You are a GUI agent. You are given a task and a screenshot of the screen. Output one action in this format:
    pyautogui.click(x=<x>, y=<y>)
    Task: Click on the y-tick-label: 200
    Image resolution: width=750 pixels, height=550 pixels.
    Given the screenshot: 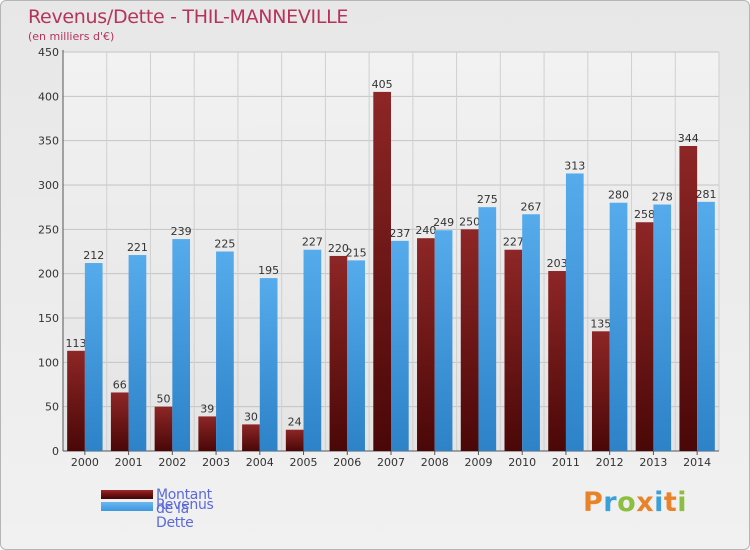 What is the action you would take?
    pyautogui.click(x=48, y=274)
    